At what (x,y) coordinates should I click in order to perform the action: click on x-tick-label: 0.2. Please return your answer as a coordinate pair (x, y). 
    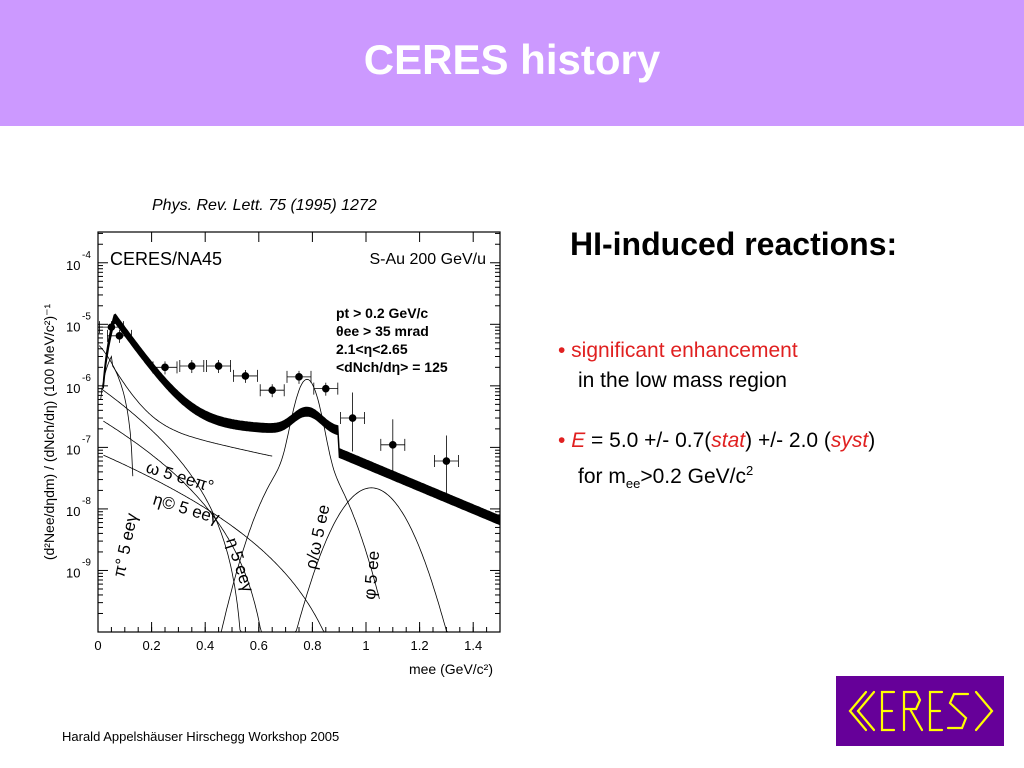
    Looking at the image, I should click on (152, 645).